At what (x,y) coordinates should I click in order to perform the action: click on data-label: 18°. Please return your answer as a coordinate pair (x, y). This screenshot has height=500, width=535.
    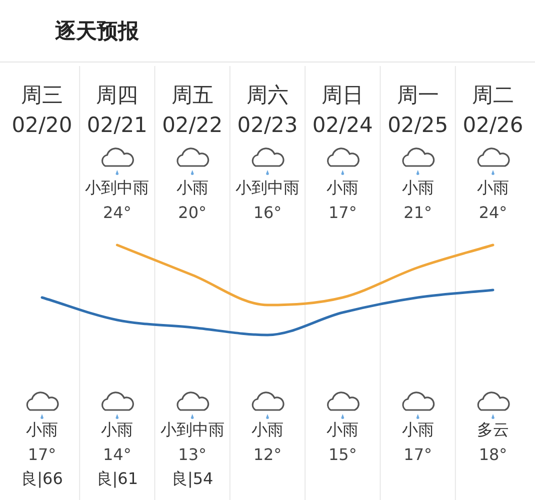
    Looking at the image, I should click on (493, 454).